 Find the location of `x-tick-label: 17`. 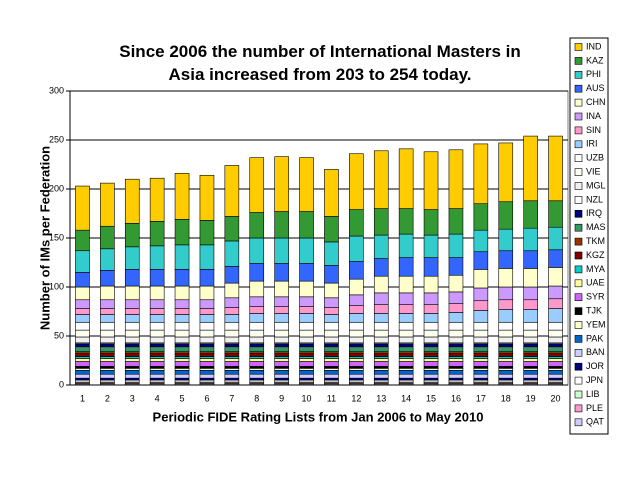

x-tick-label: 17 is located at coordinates (481, 398).